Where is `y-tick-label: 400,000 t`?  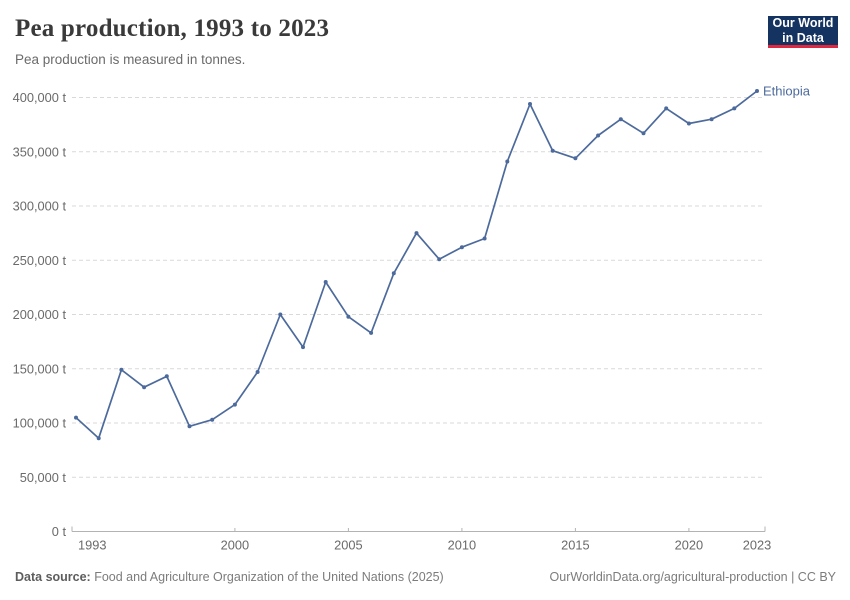 y-tick-label: 400,000 t is located at coordinates (40, 97).